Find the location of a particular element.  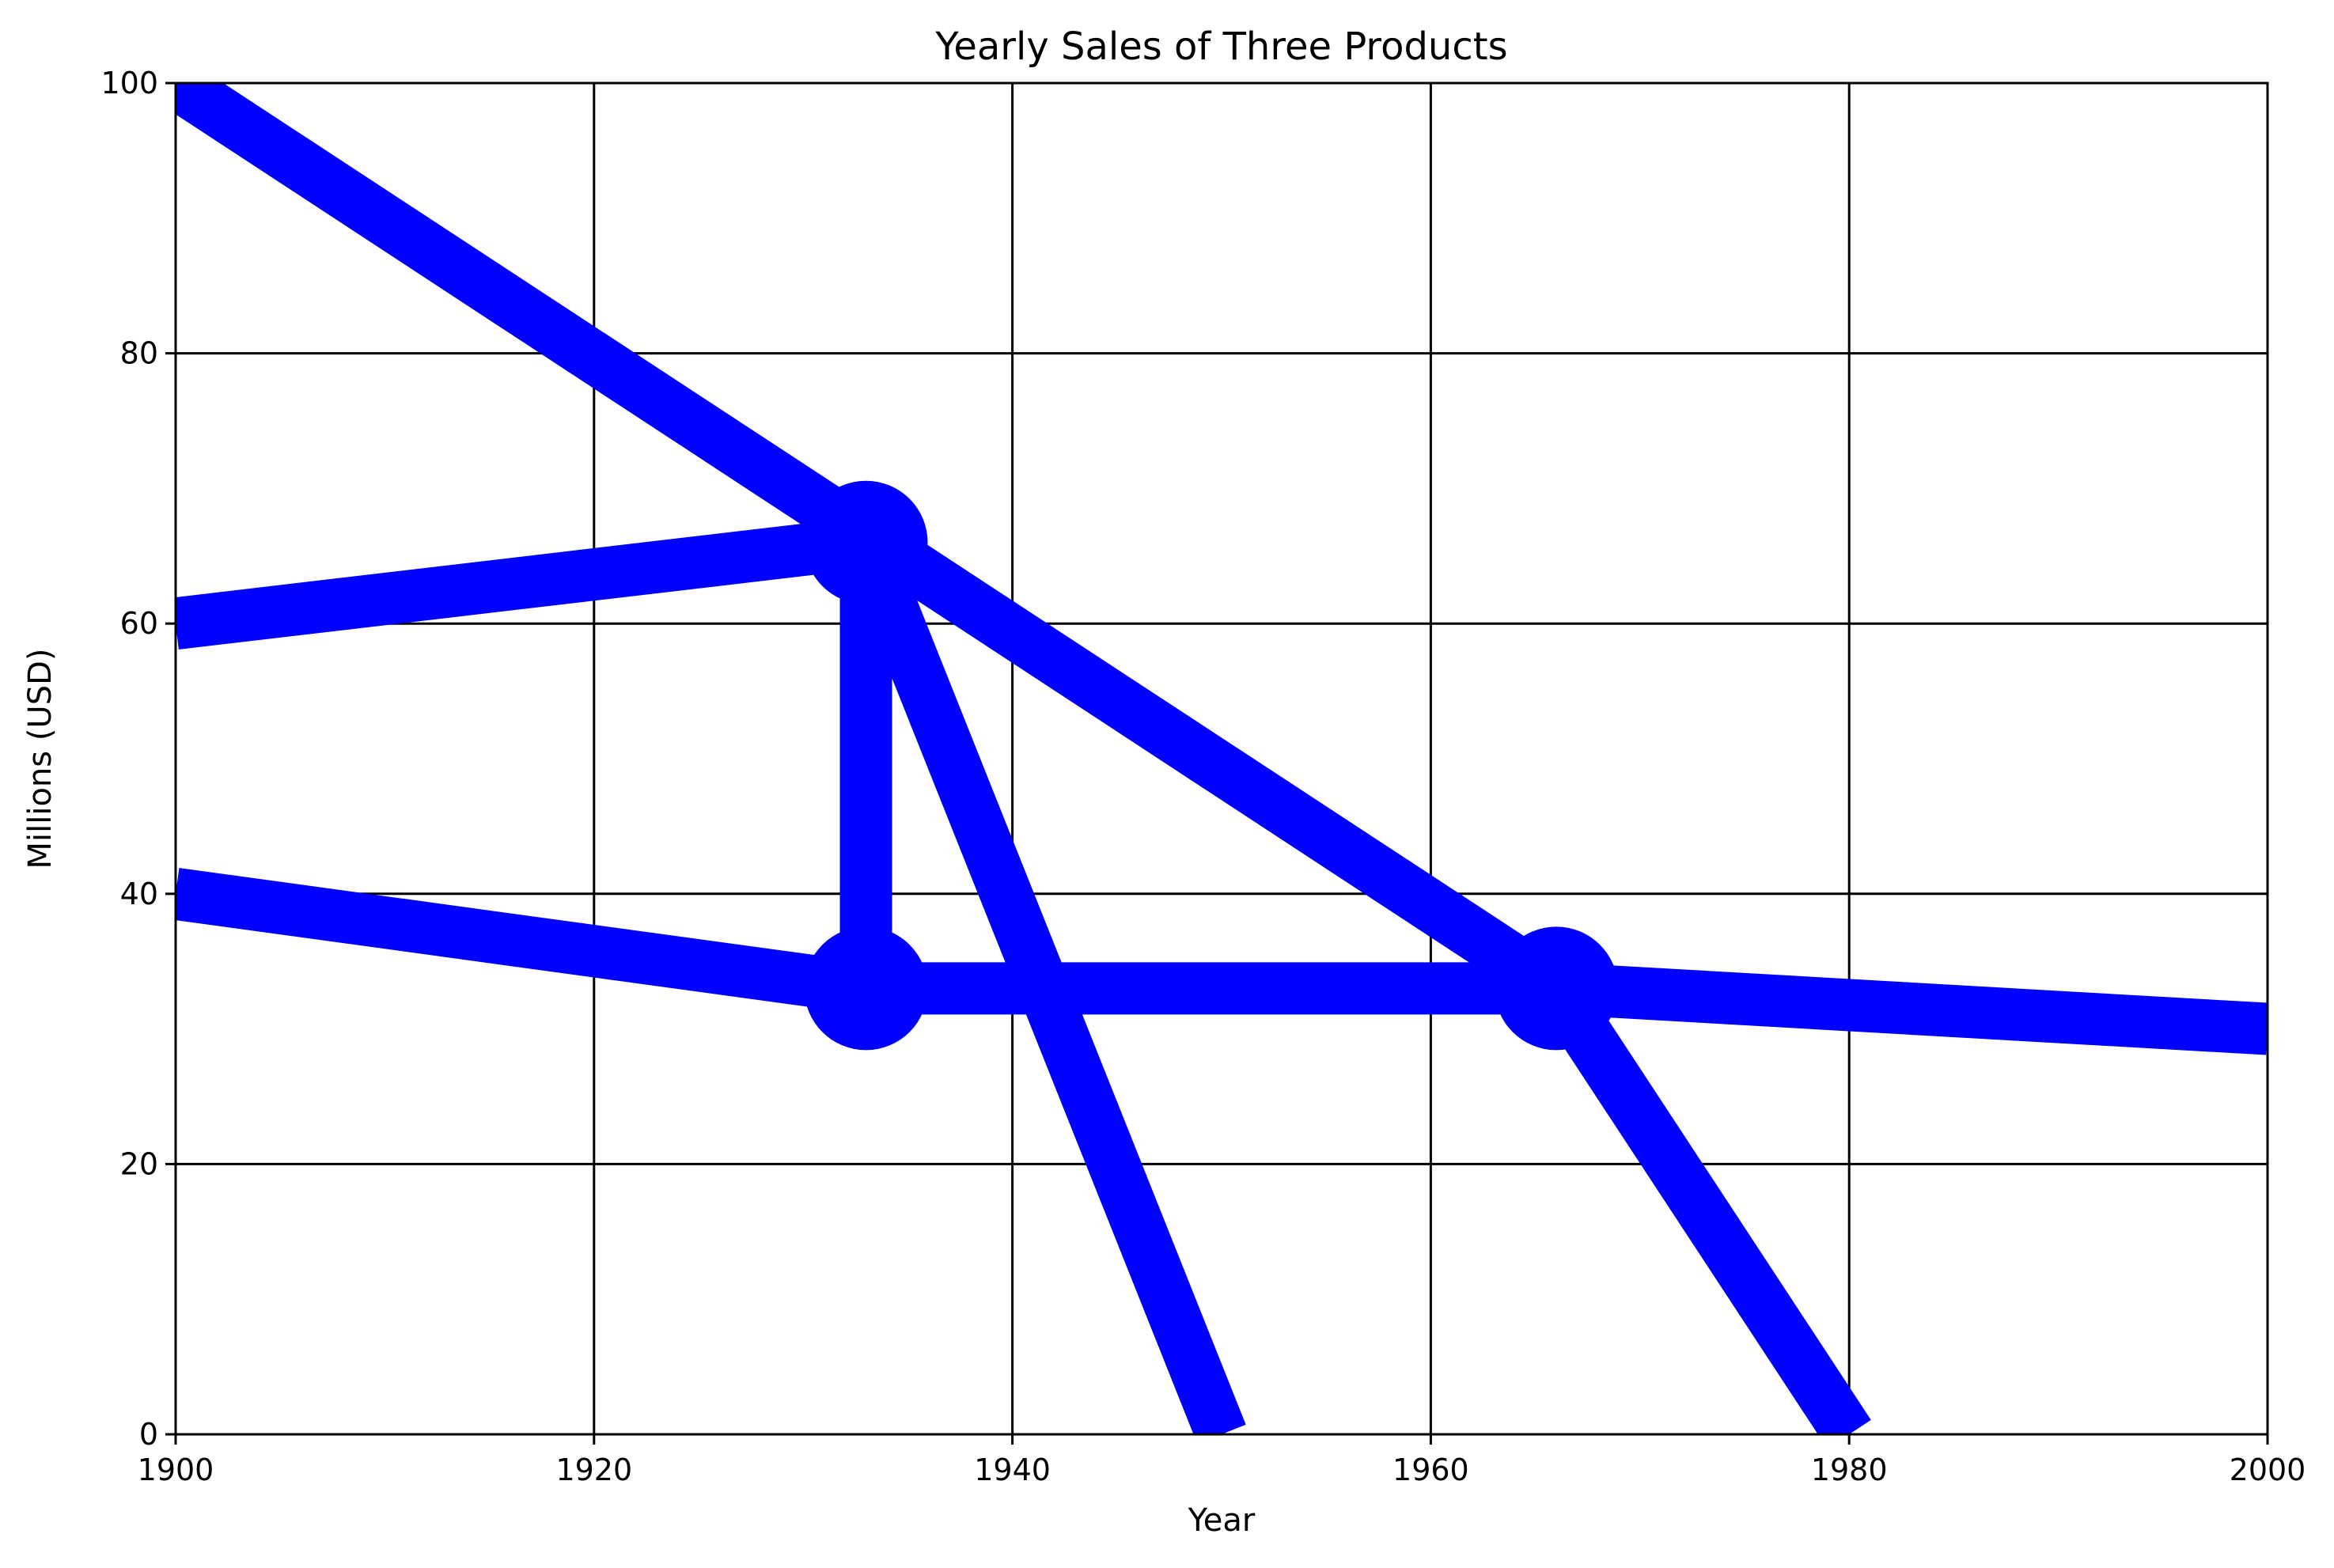

y-tick-label: 80 is located at coordinates (139, 353).